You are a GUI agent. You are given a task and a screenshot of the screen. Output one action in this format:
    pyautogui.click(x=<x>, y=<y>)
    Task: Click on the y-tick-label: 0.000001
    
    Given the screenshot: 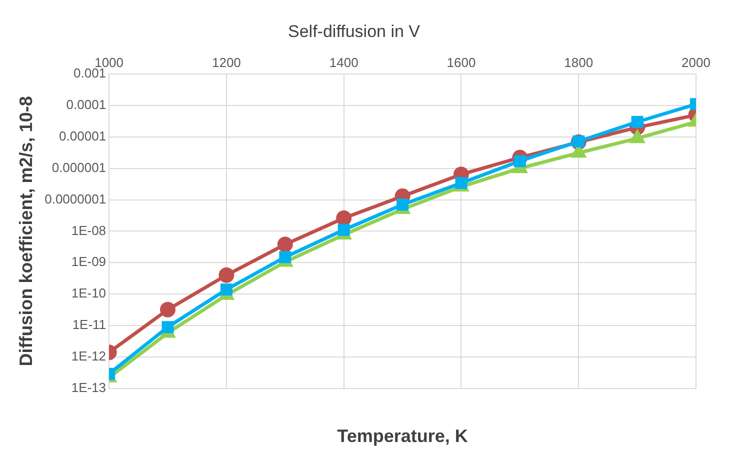 What is the action you would take?
    pyautogui.click(x=79, y=167)
    